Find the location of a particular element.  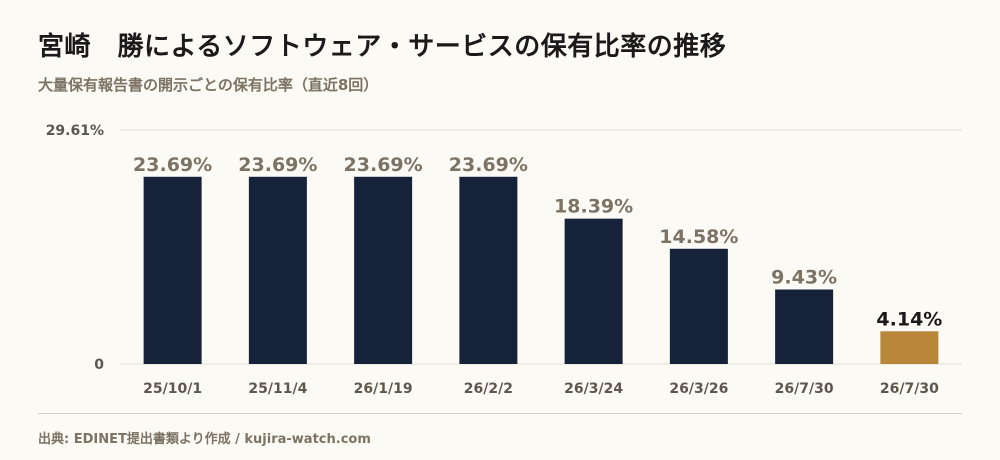

x-tick-label: 25/10/1 is located at coordinates (172, 389).